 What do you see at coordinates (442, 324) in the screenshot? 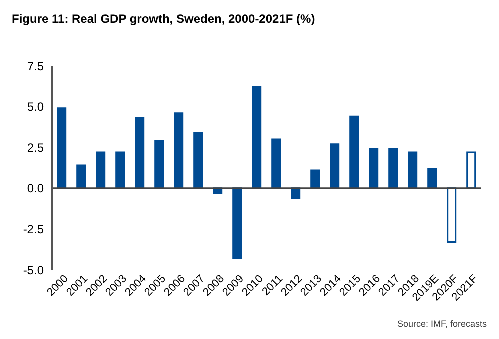
I see `source-note: Source: IMF, forecasts` at bounding box center [442, 324].